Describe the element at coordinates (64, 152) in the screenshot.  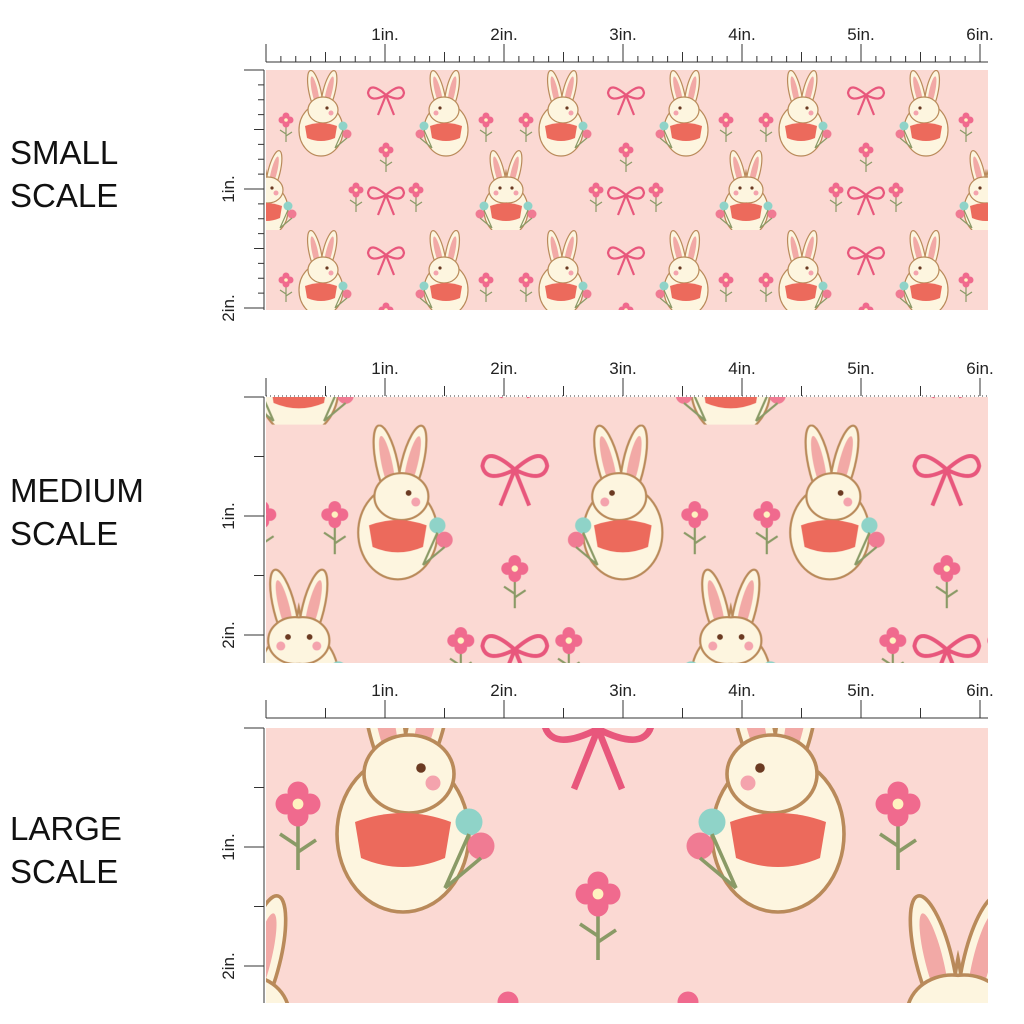
I see `scale-label: SMALL` at that location.